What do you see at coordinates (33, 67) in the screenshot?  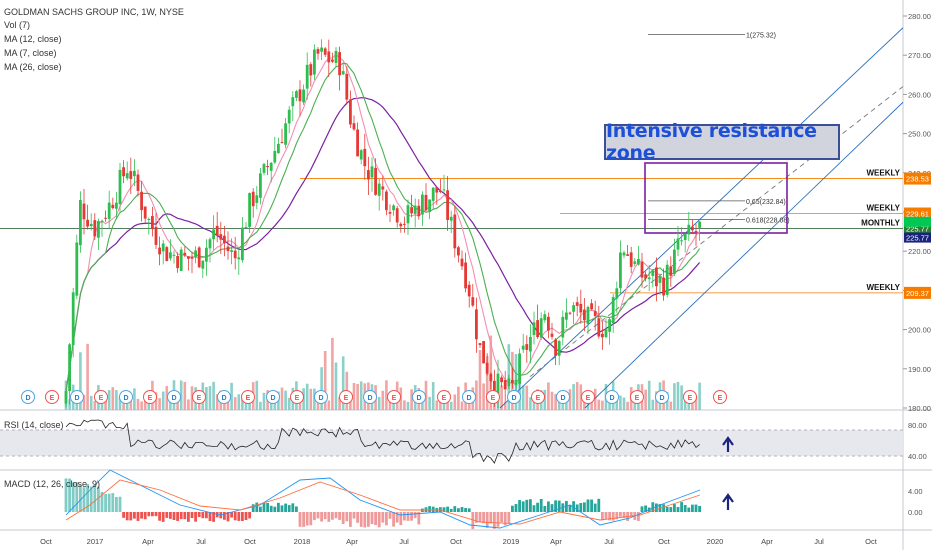 I see `legend-ma26: MA (26, close)` at bounding box center [33, 67].